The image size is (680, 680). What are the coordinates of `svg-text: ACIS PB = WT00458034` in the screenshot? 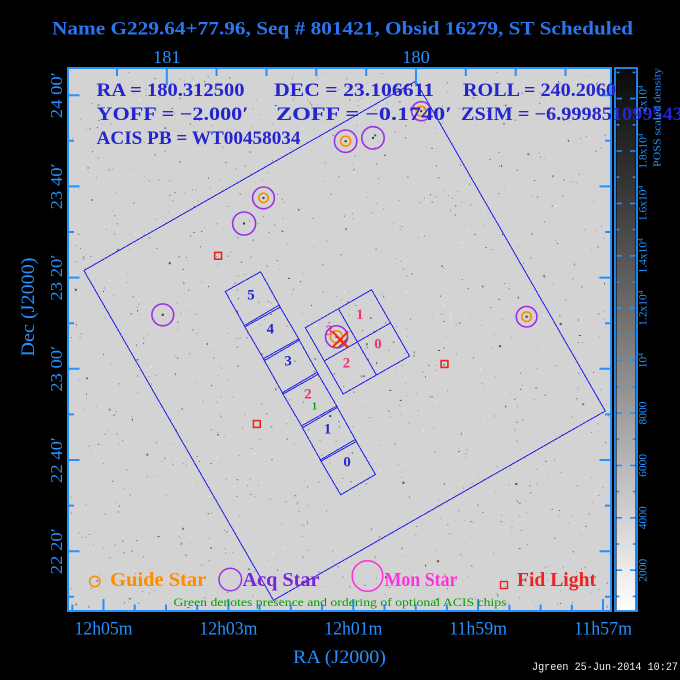 It's located at (199, 139).